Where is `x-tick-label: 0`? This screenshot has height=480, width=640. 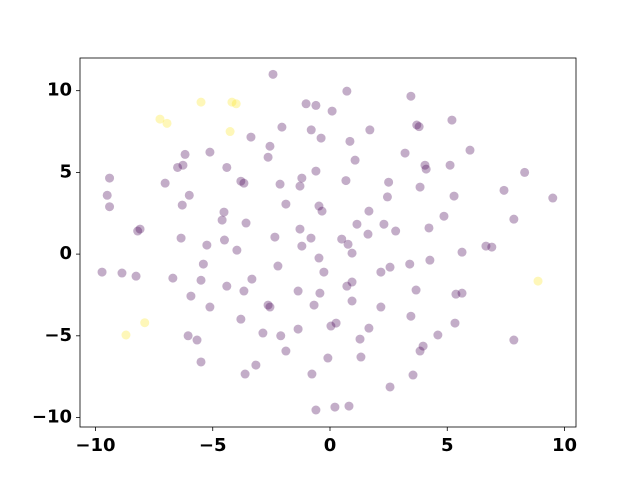
x-tick-label: 0 is located at coordinates (330, 445).